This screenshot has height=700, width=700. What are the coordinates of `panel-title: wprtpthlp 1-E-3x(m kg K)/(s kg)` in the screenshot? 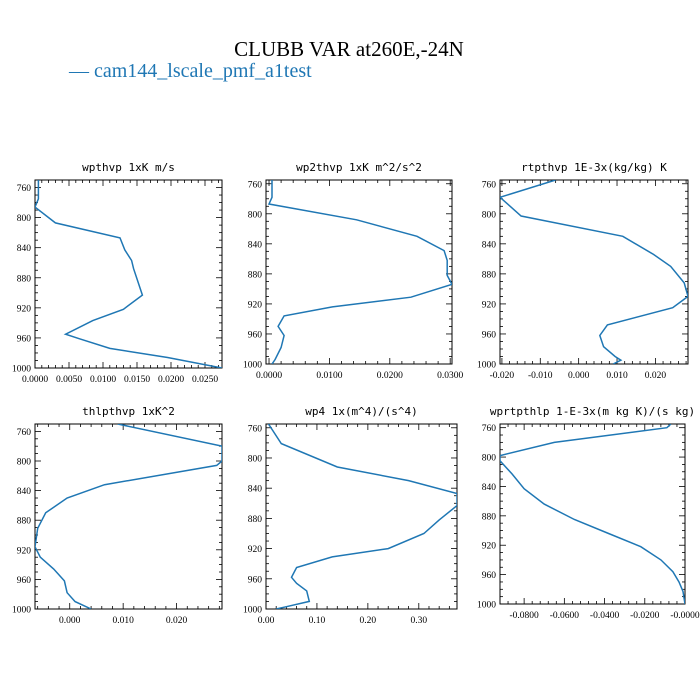 It's located at (592, 411).